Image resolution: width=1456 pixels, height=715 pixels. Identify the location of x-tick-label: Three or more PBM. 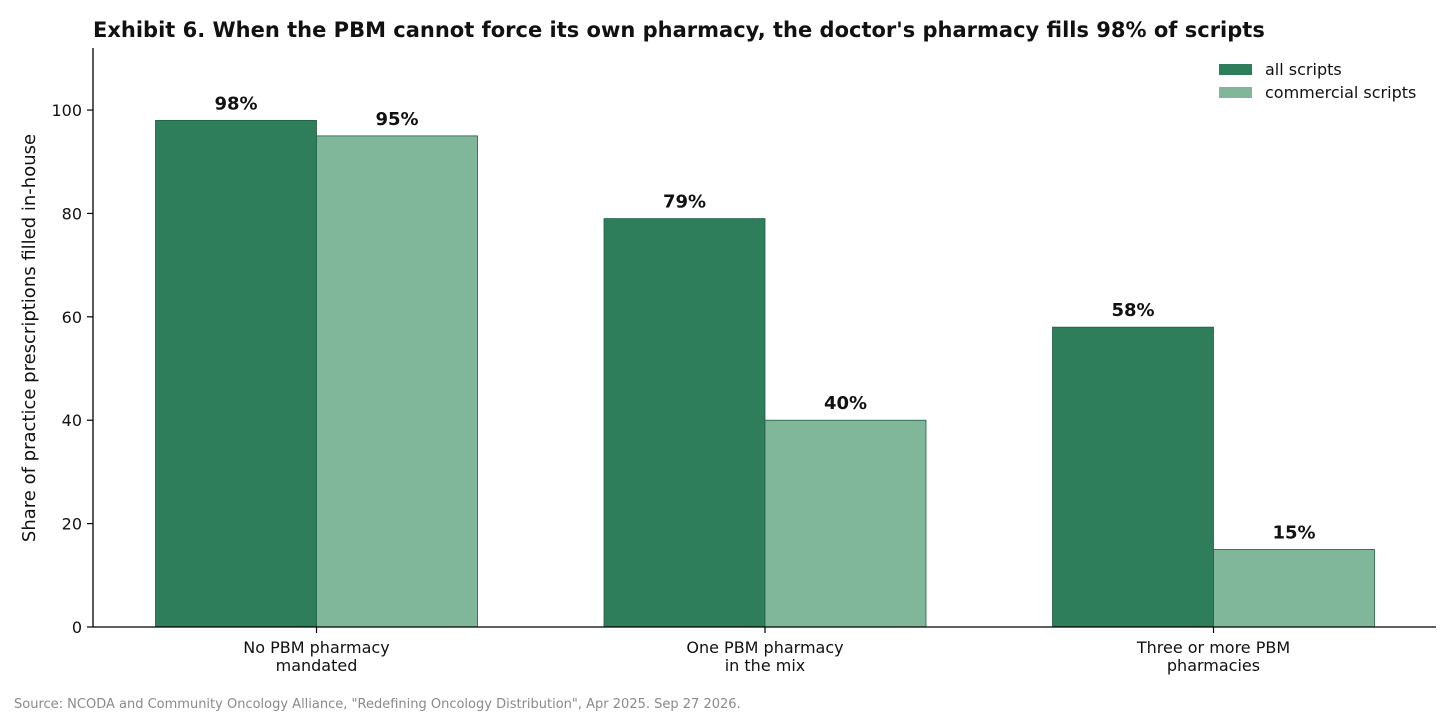
(1213, 647).